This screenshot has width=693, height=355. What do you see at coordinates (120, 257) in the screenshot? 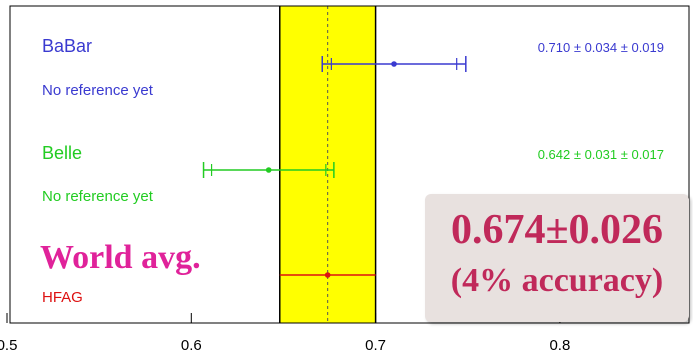
I see `series-name: World avg.` at bounding box center [120, 257].